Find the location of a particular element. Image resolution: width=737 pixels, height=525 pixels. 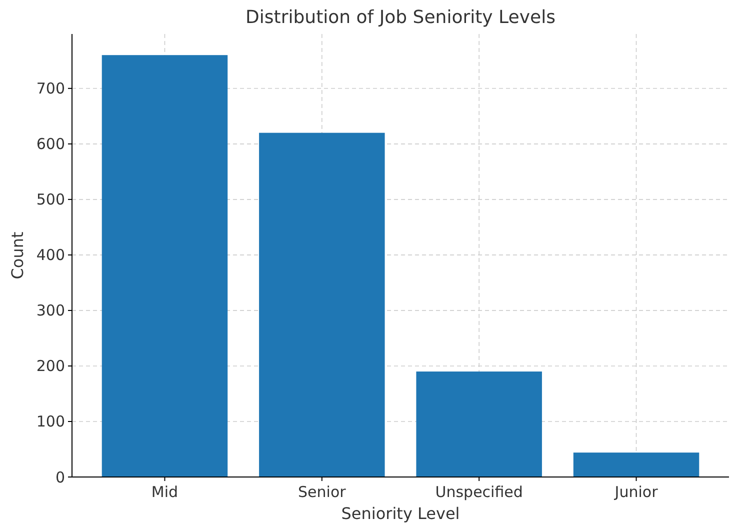

y-tick-label: 200 is located at coordinates (50, 366).